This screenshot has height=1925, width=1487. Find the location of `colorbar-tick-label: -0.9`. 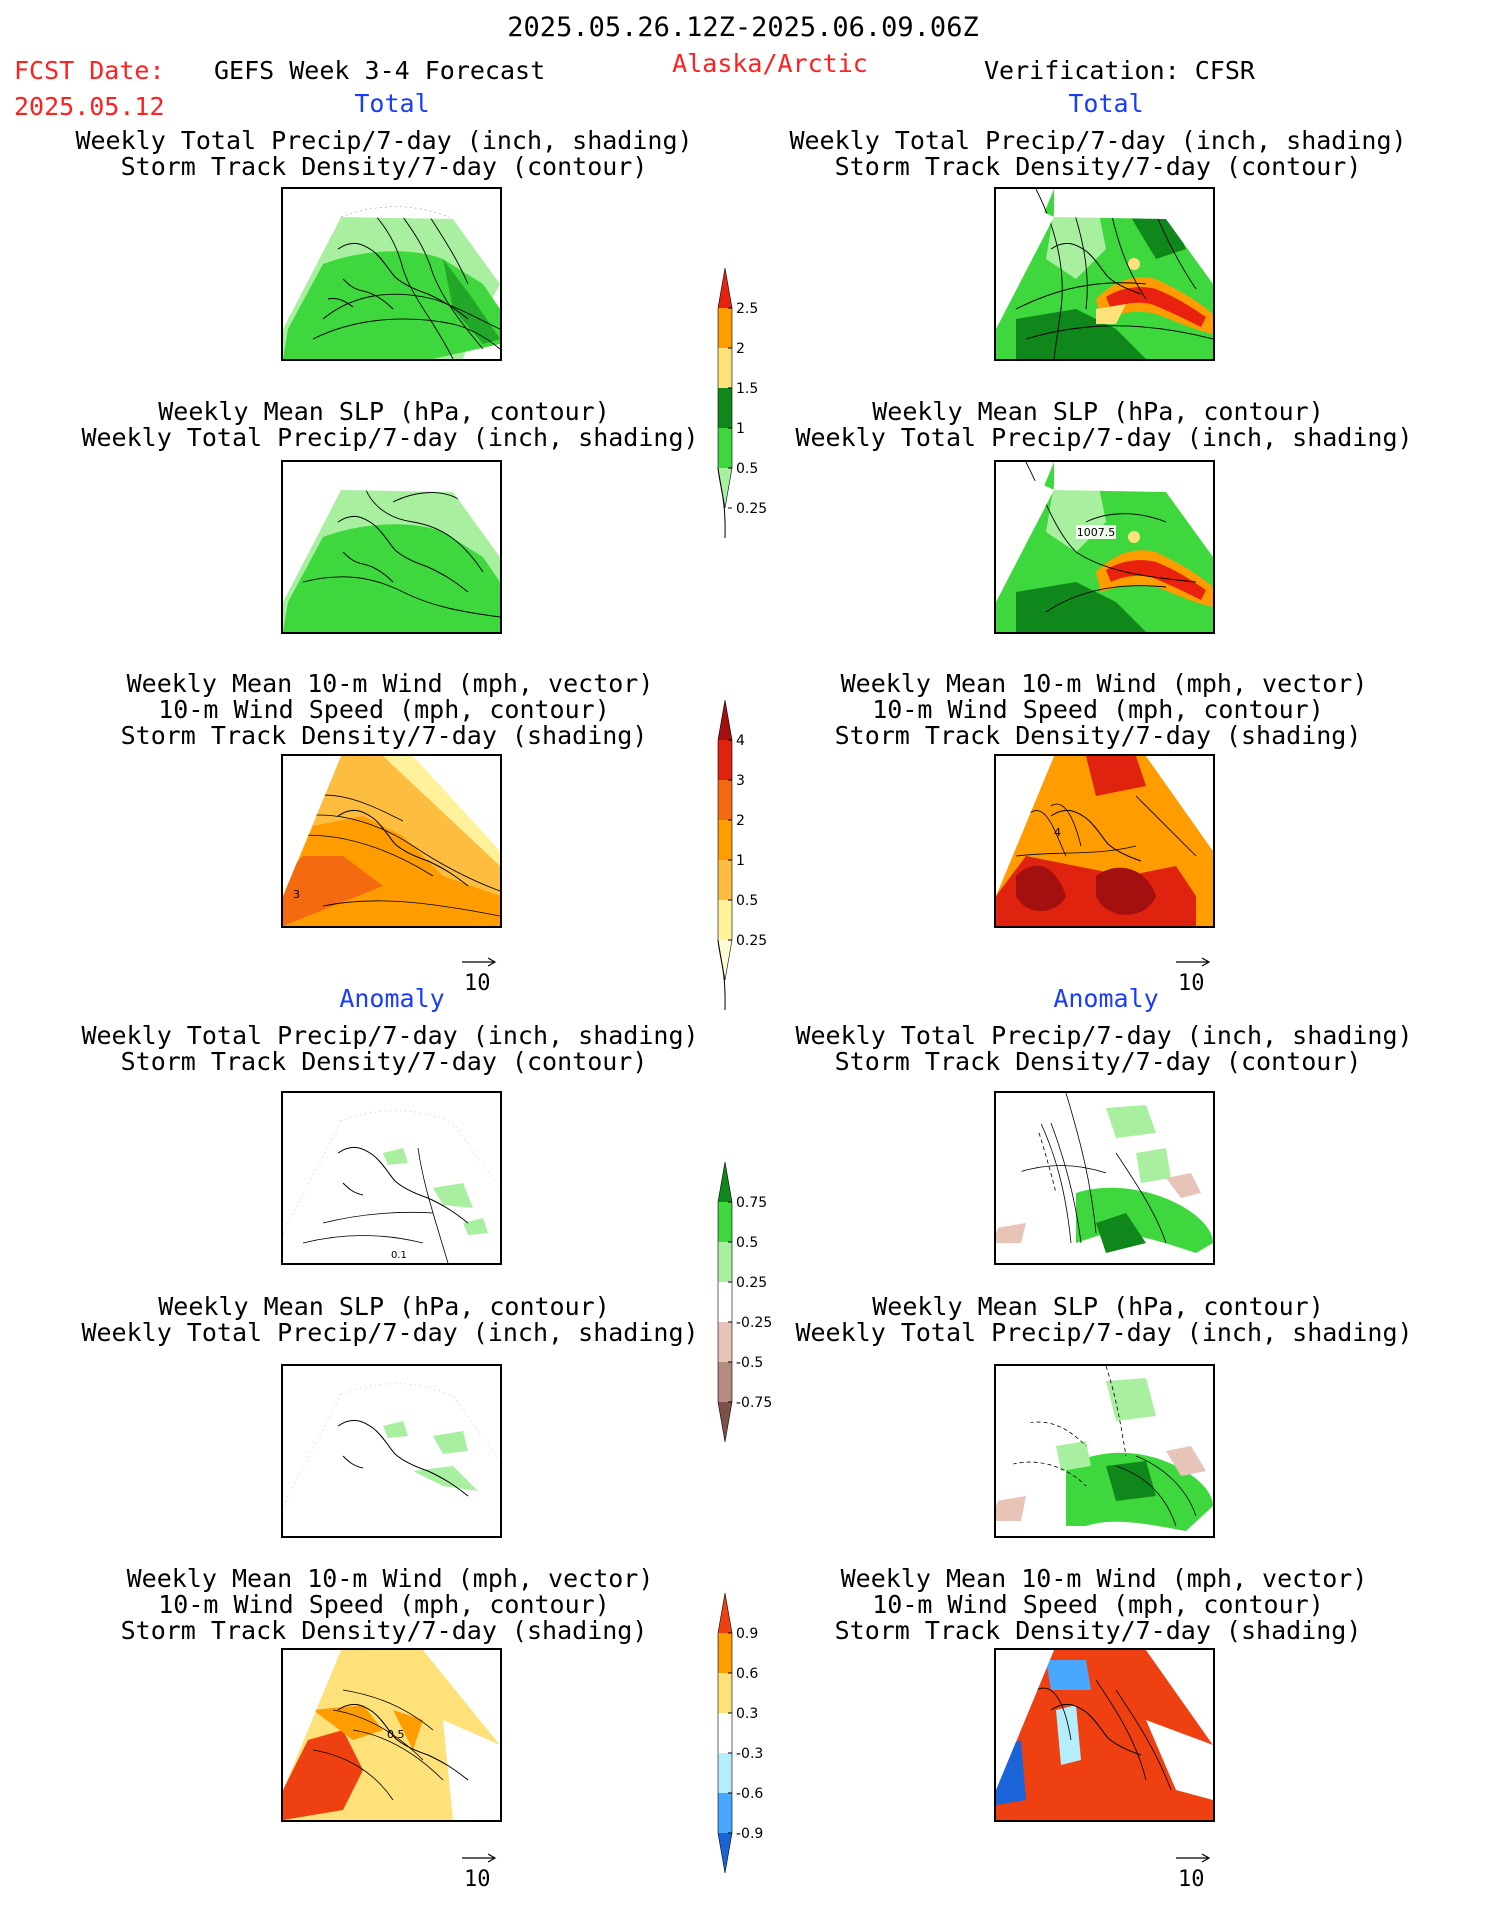

colorbar-tick-label: -0.9 is located at coordinates (749, 1834).